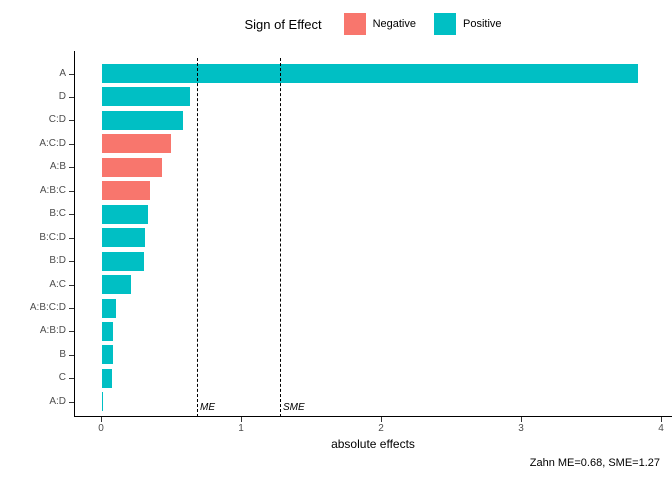  What do you see at coordinates (482, 24) in the screenshot?
I see `legend-label: Positive` at bounding box center [482, 24].